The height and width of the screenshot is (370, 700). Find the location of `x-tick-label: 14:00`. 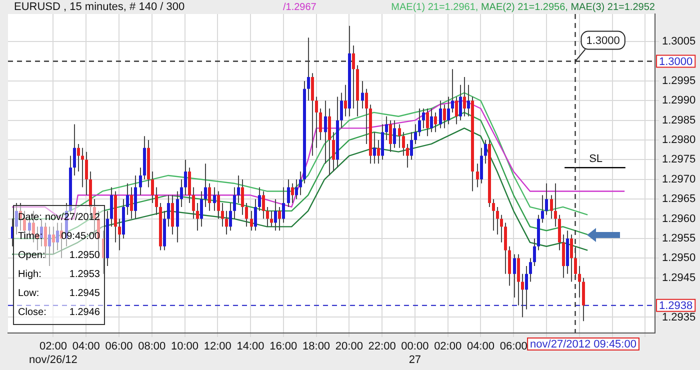

x-tick-label: 14:00 is located at coordinates (250, 346).